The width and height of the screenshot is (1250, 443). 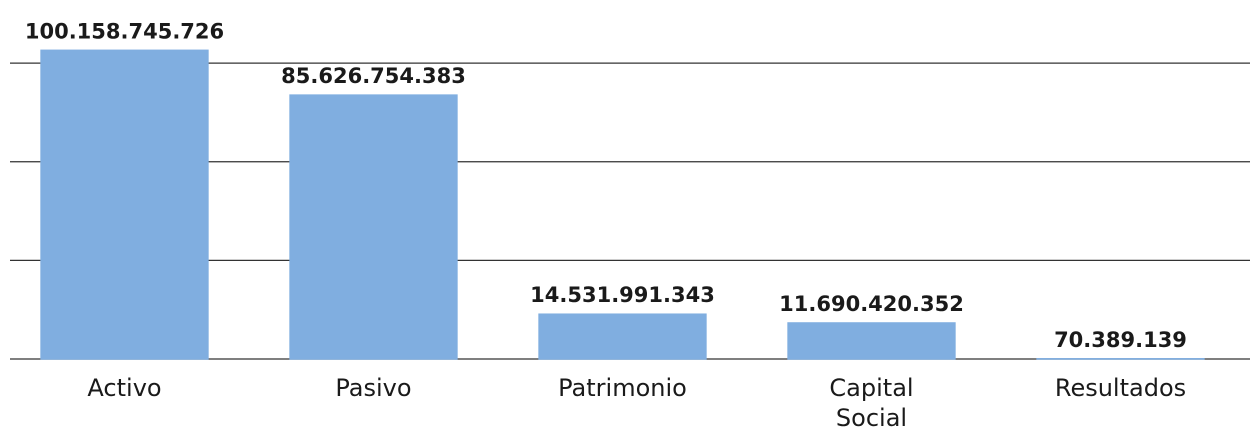 I want to click on x-tick-label-box: Resultados, so click(x=1120, y=388).